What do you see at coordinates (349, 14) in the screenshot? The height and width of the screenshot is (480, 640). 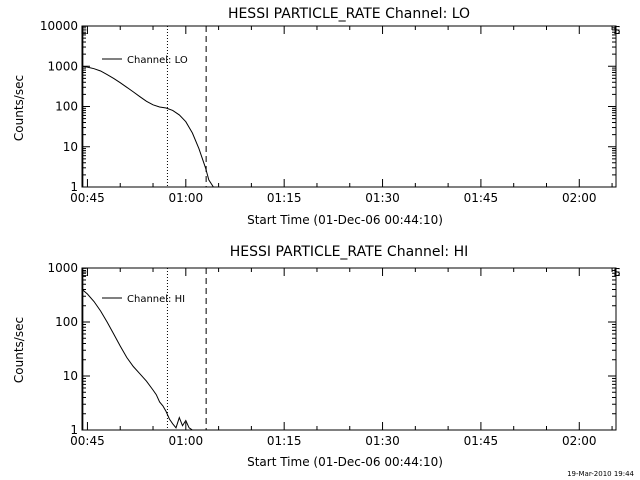 I see `chart-title: HESSI PARTICLE_RATE Channel: LO` at bounding box center [349, 14].